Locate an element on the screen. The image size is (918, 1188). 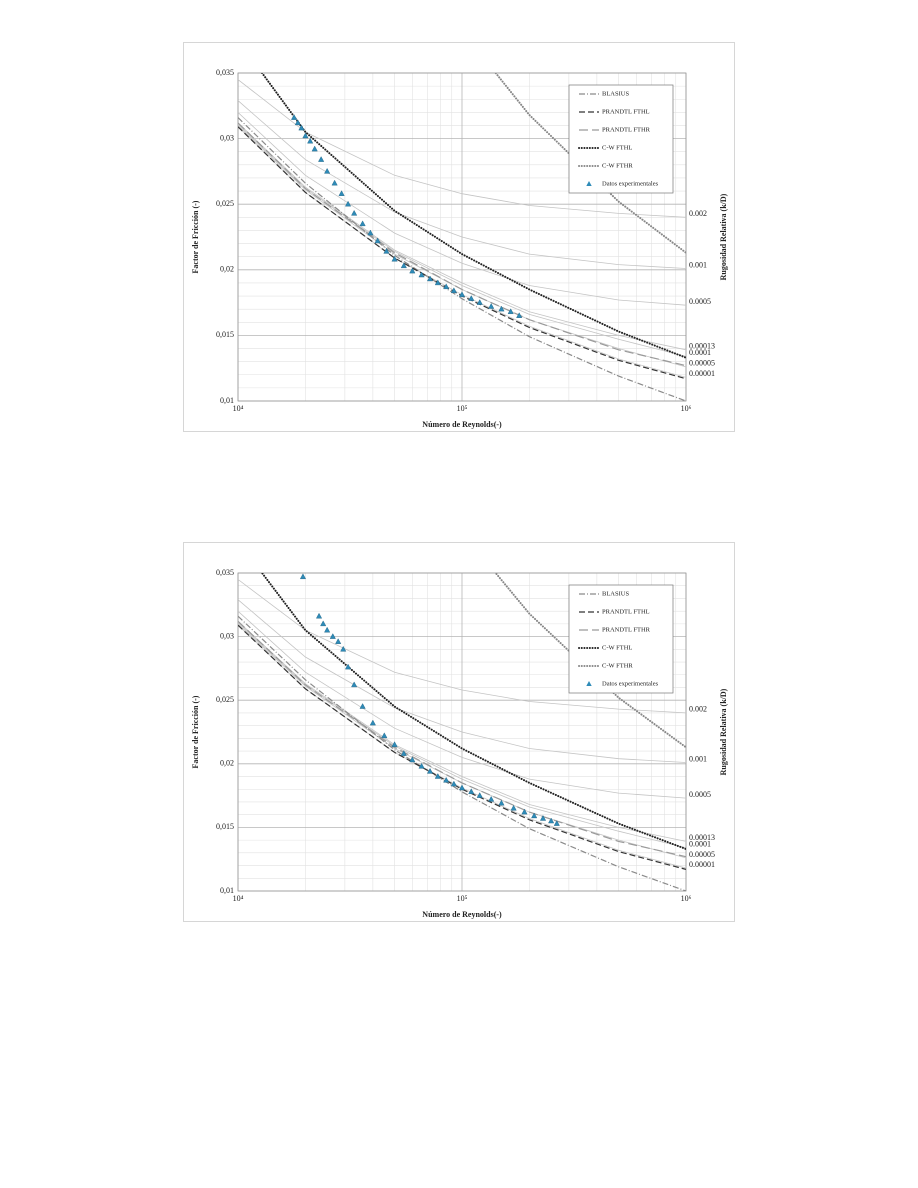
x-tick-label: 10⁵ is located at coordinates (462, 898).